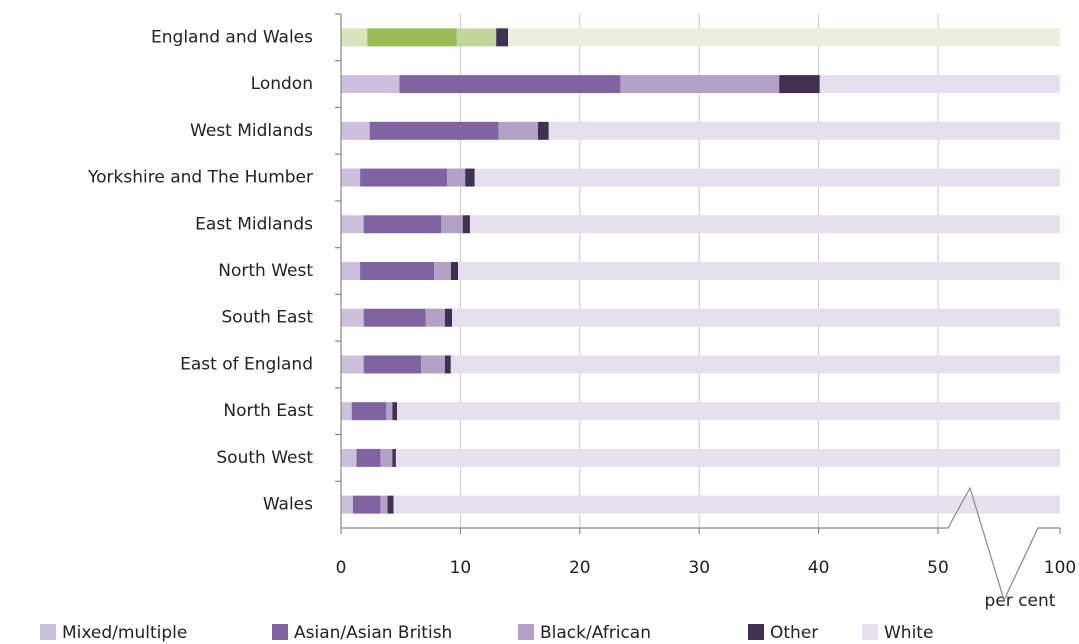 The width and height of the screenshot is (1079, 644). What do you see at coordinates (288, 505) in the screenshot?
I see `y-tick-label: Wales` at bounding box center [288, 505].